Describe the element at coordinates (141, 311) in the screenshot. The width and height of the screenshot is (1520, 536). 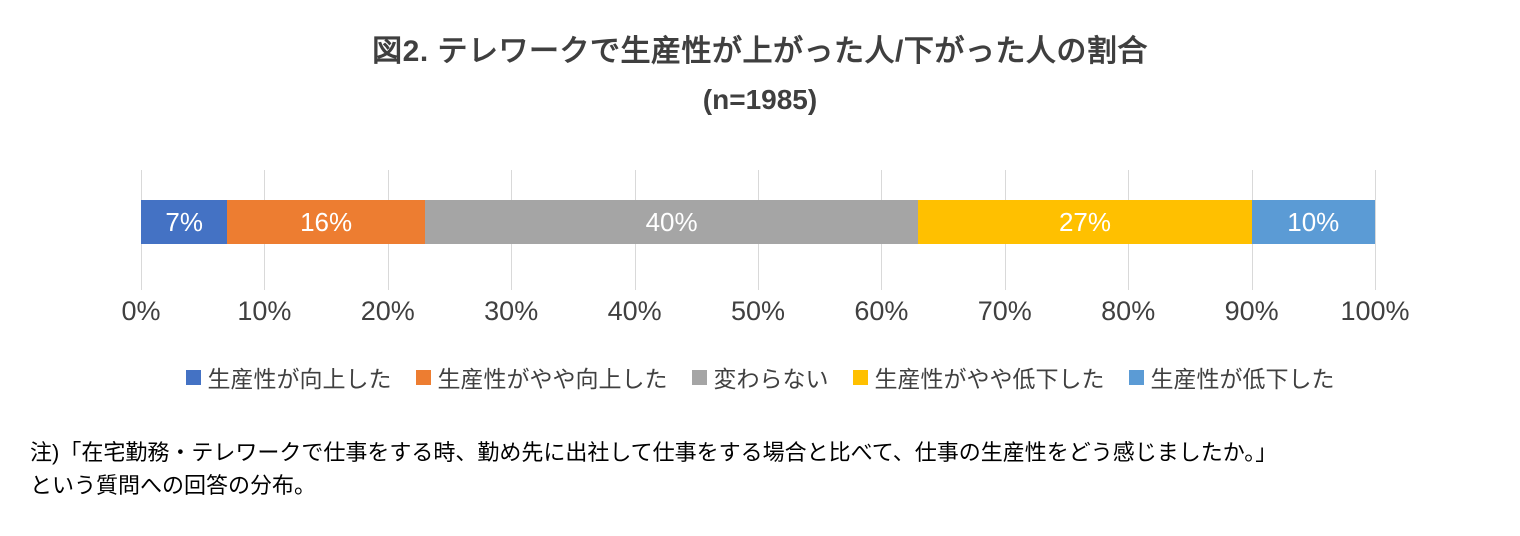
I see `x-tick-label: 0%` at that location.